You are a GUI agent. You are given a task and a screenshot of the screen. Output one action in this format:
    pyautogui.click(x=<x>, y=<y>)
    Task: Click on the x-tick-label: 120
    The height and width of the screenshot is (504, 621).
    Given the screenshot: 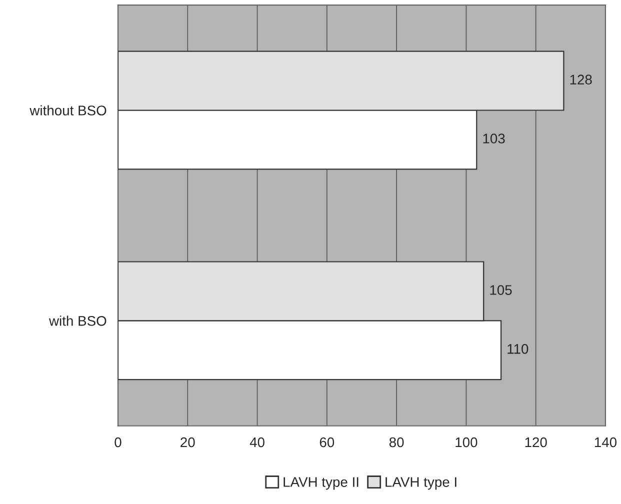 What is the action you would take?
    pyautogui.click(x=536, y=442)
    